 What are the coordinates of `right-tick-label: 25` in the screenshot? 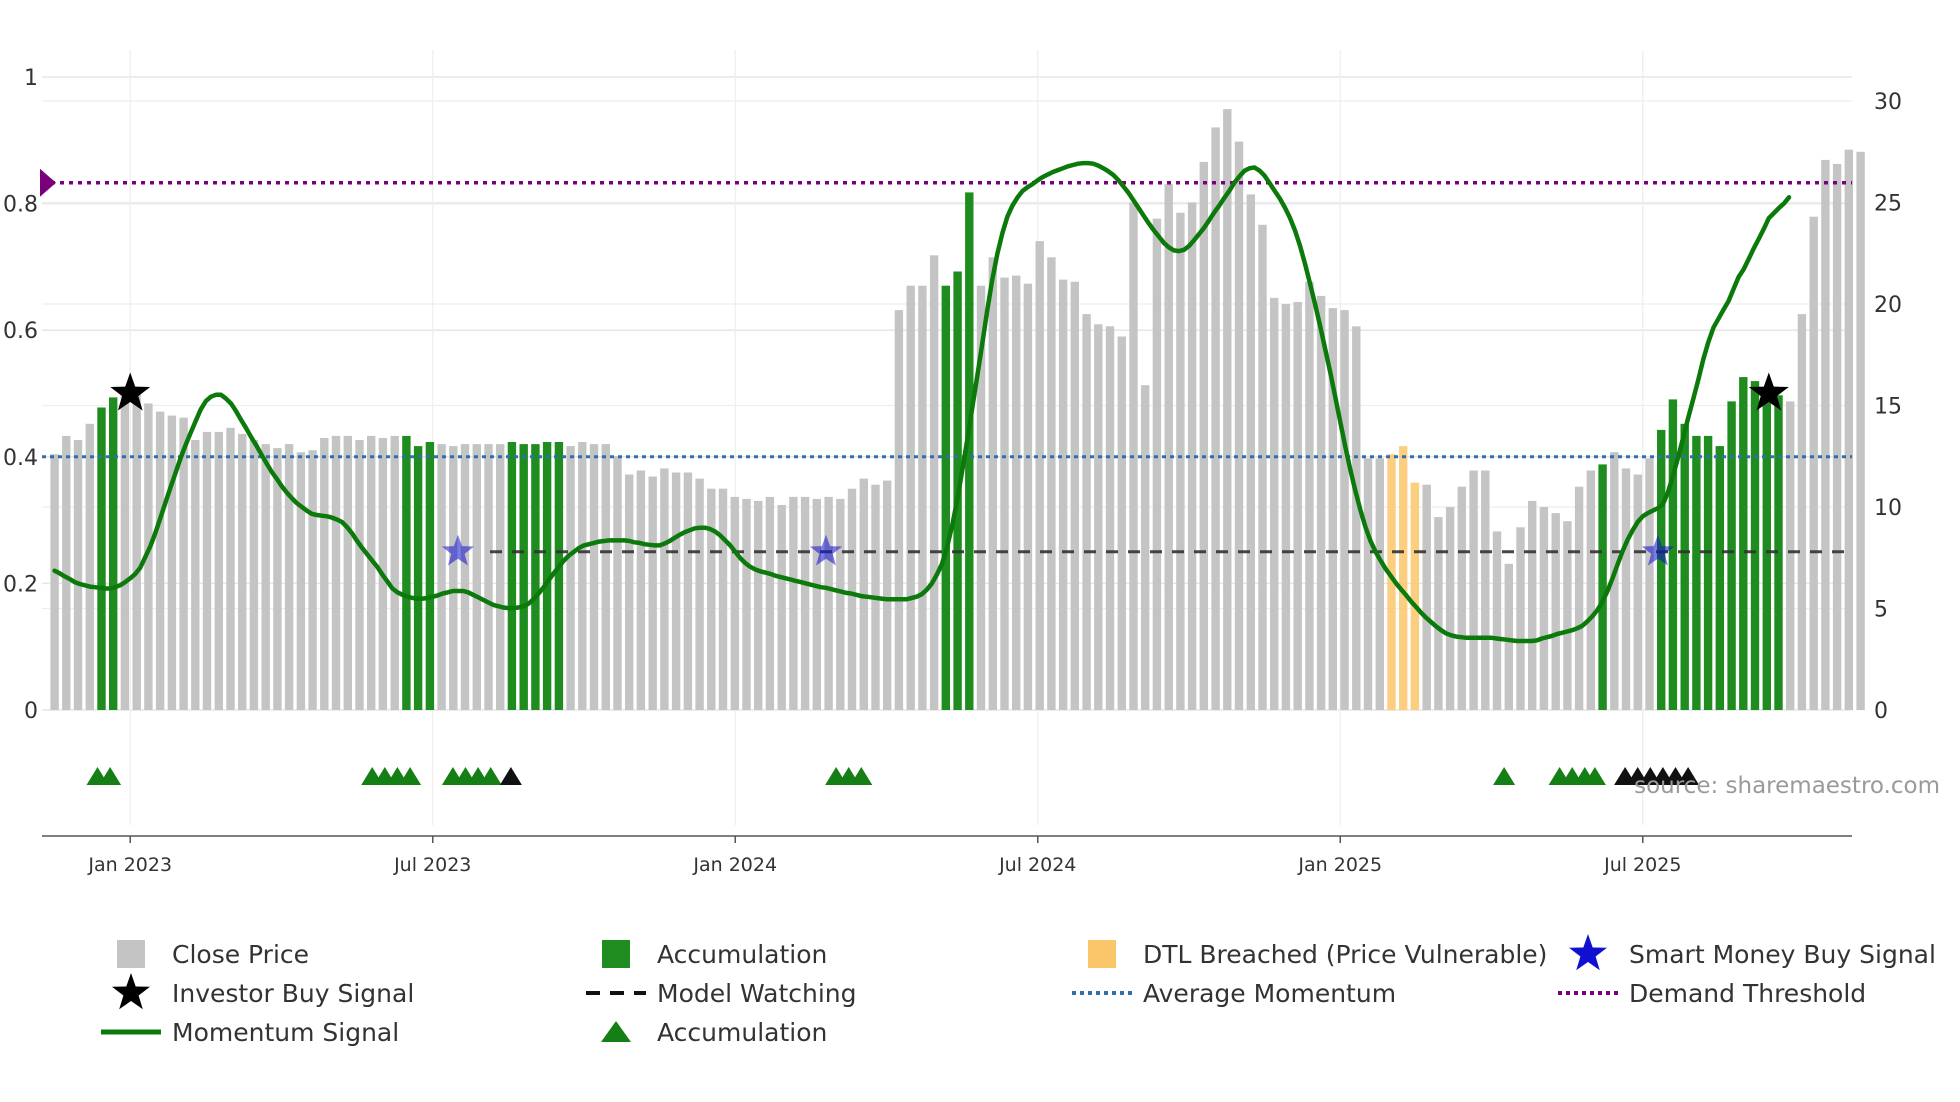 It's located at (1888, 204).